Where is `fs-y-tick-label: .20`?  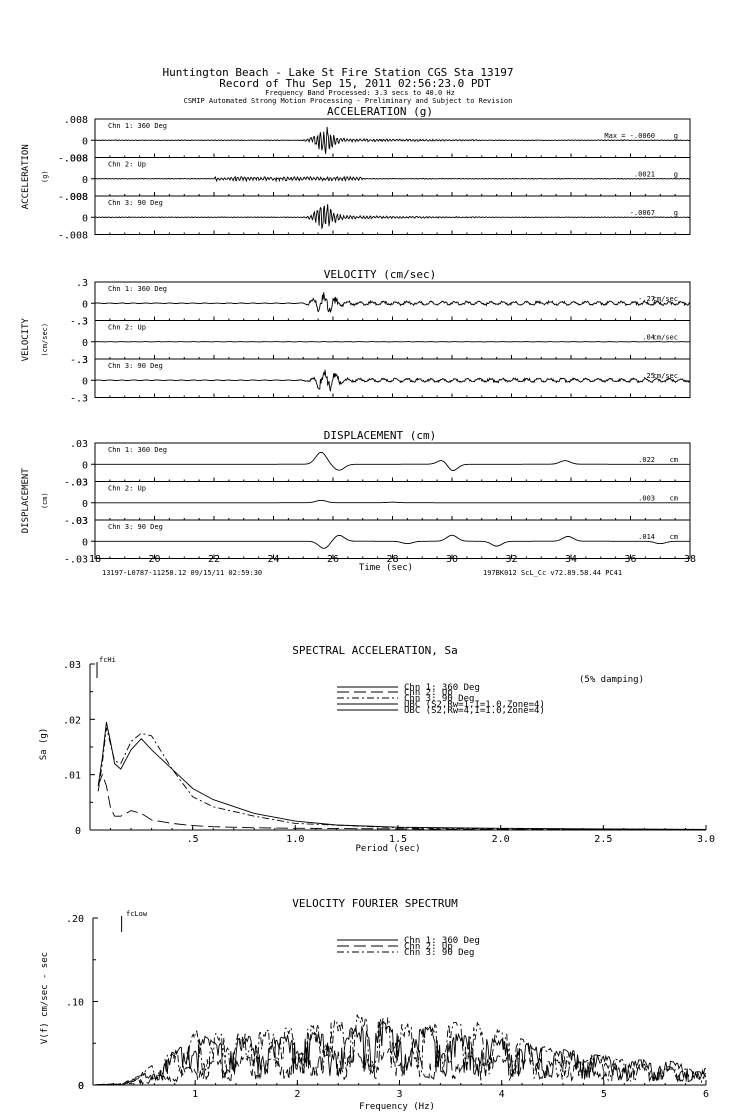 fs-y-tick-label: .20 is located at coordinates (75, 919).